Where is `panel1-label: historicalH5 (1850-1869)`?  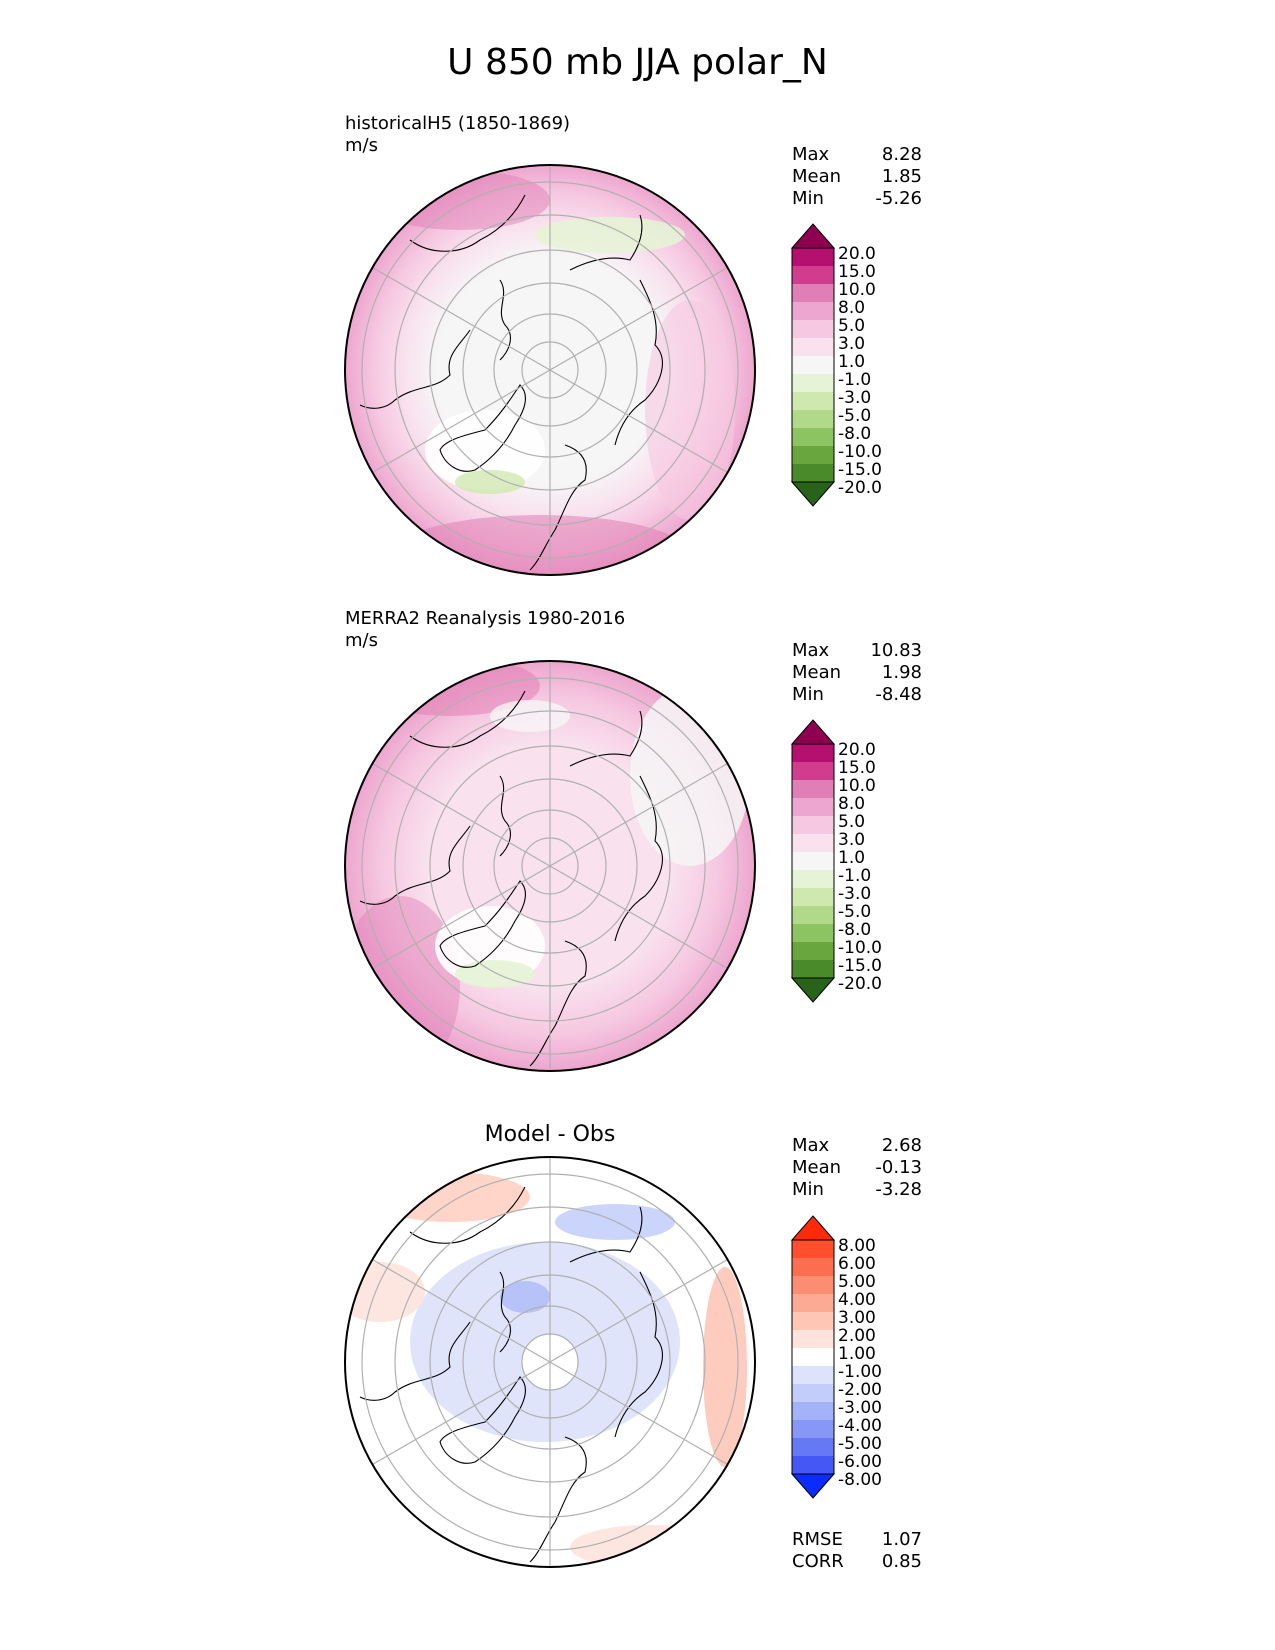 panel1-label: historicalH5 (1850-1869) is located at coordinates (458, 123).